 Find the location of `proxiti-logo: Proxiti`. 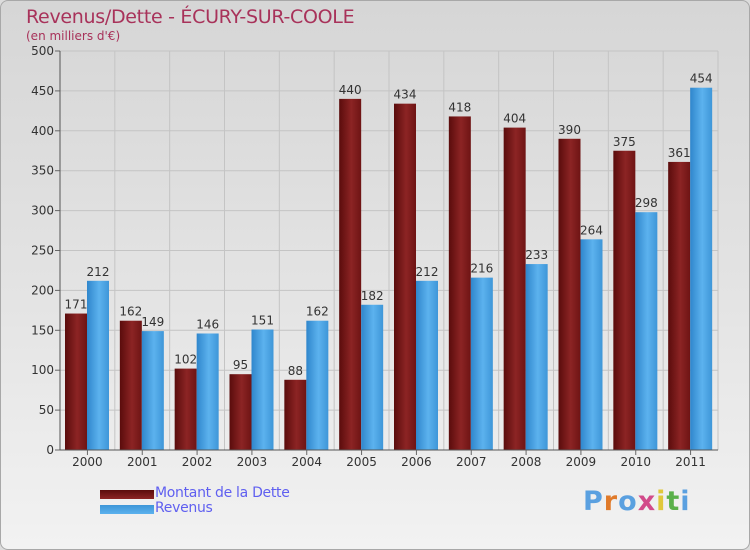

proxiti-logo: Proxiti is located at coordinates (637, 501).